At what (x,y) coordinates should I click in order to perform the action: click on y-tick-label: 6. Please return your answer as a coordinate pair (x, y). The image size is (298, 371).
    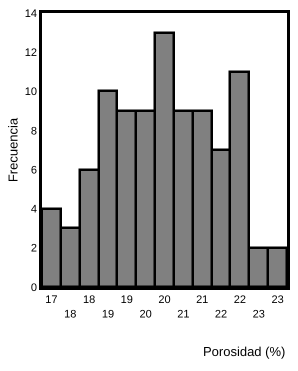
    Looking at the image, I should click on (34, 170).